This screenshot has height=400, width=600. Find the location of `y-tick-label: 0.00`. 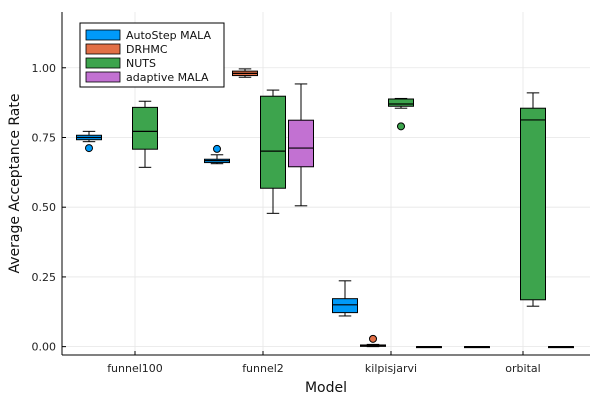

y-tick-label: 0.00 is located at coordinates (44, 347).